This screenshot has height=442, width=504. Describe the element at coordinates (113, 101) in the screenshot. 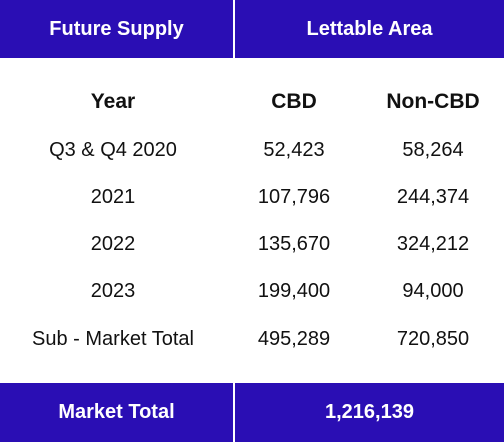

I see `column-header-year: Year` at that location.